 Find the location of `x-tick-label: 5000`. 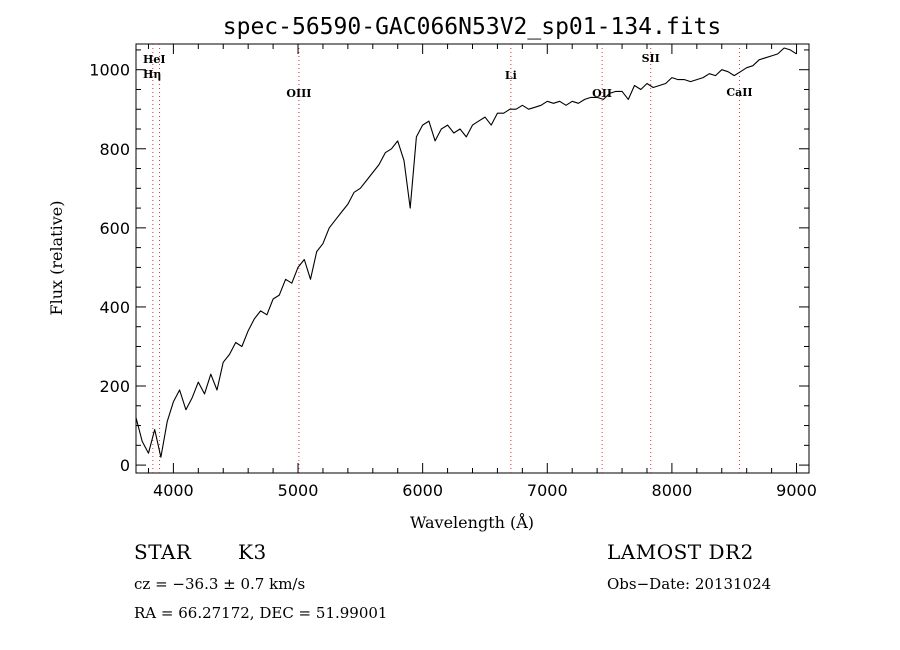

x-tick-label: 5000 is located at coordinates (298, 490).